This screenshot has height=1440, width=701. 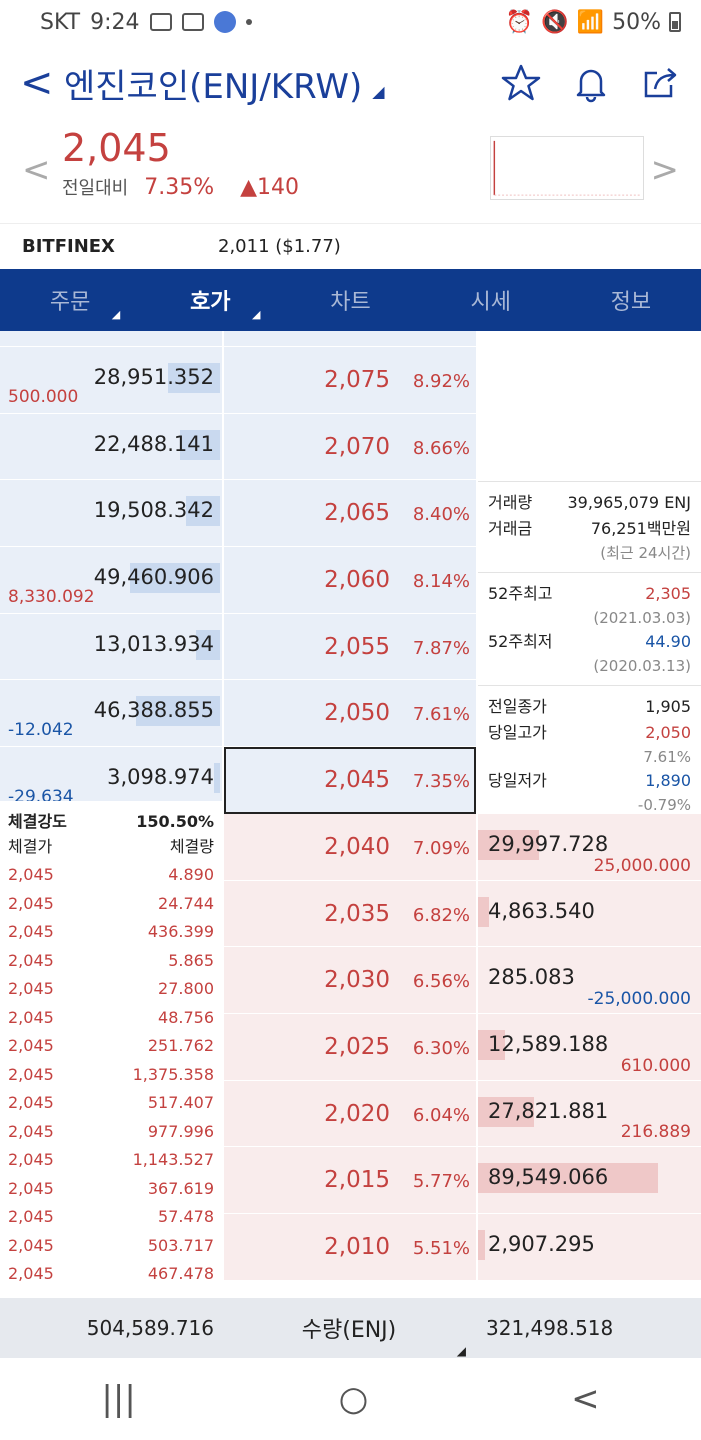 What do you see at coordinates (350, 780) in the screenshot?
I see `current-price-row: 2,045 7.35%` at bounding box center [350, 780].